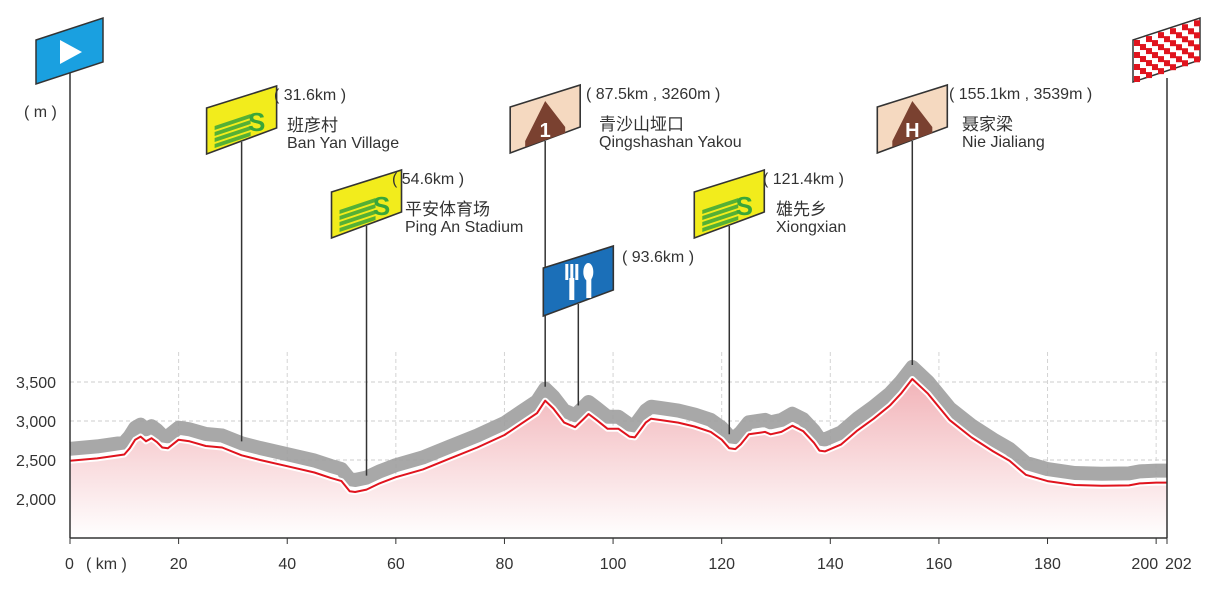  What do you see at coordinates (653, 94) in the screenshot?
I see `marker-km-label: ( 87.5km , 3260m )` at bounding box center [653, 94].